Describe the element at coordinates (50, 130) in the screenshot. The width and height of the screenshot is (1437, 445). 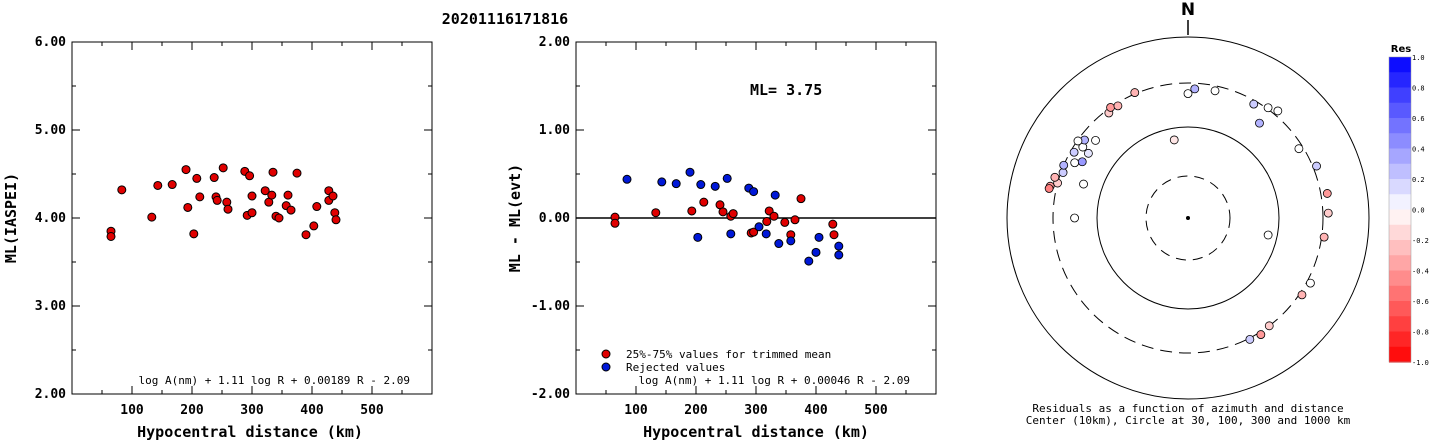
I see `y-tick-label: 5.00` at that location.